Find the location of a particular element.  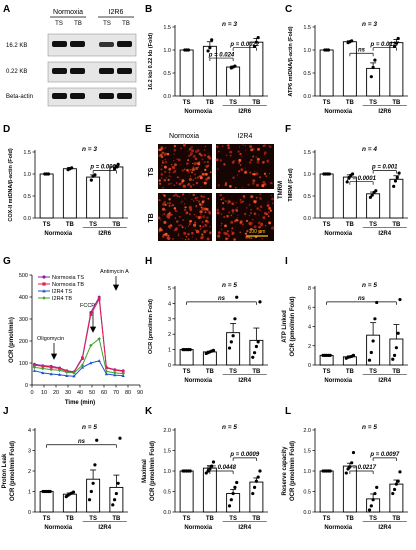

micrograph-signal is located at coordinates (216, 192).